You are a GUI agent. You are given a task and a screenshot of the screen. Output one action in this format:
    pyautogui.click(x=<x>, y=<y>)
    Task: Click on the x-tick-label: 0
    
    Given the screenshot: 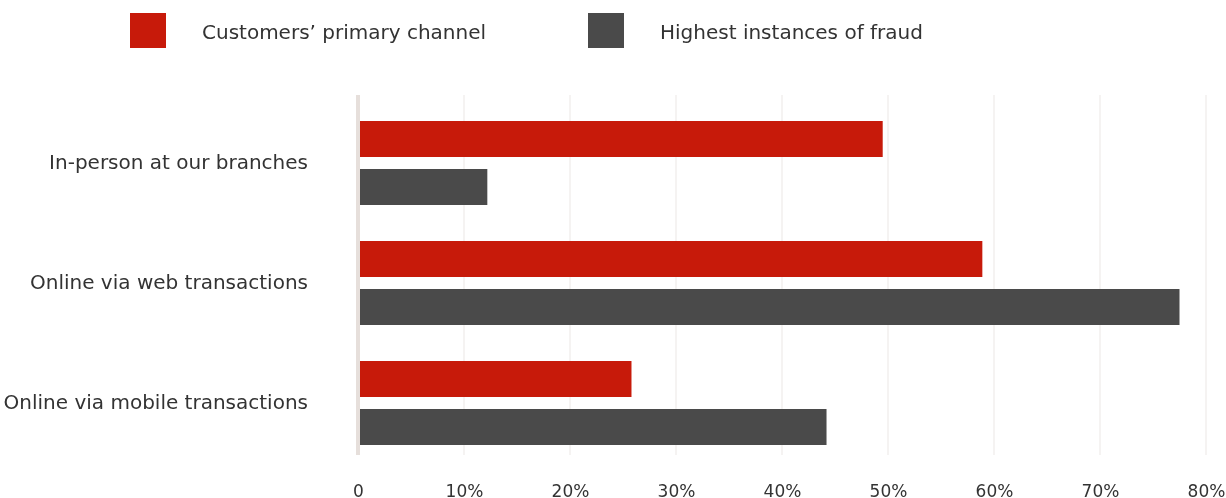 What is the action you would take?
    pyautogui.click(x=358, y=489)
    